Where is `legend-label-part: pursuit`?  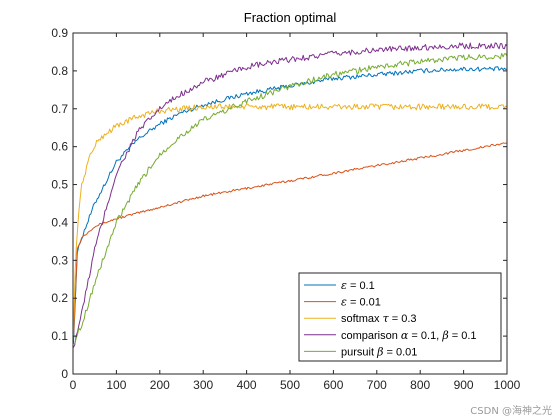 legend-label-part: pursuit is located at coordinates (359, 352).